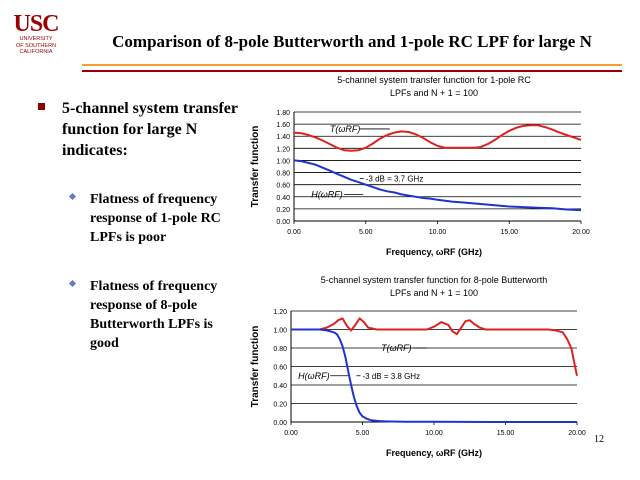  I want to click on minus-3db-annotation: -3 dB = 3.8 GHz, so click(392, 376).